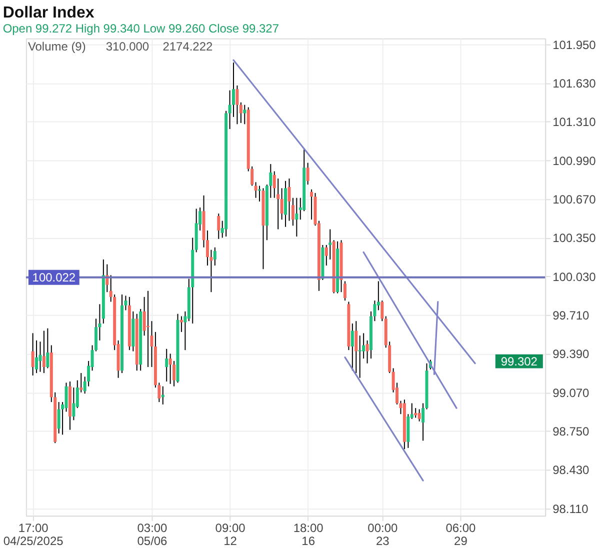 The width and height of the screenshot is (600, 558). I want to click on annotation: 99.302, so click(519, 361).